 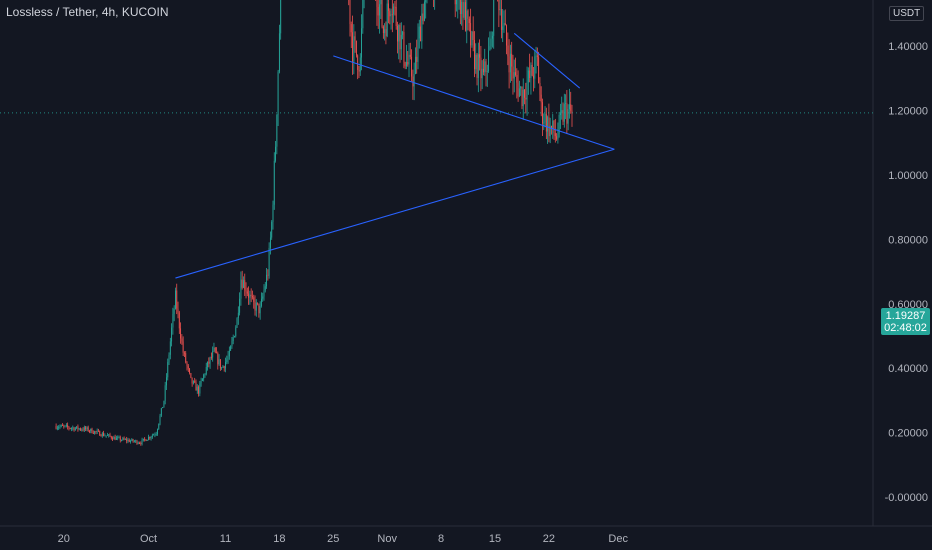 What do you see at coordinates (343, 539) in the screenshot?
I see `time-axis: 20 Oct 11 18 25 Nov 8 15 22 Dec` at bounding box center [343, 539].